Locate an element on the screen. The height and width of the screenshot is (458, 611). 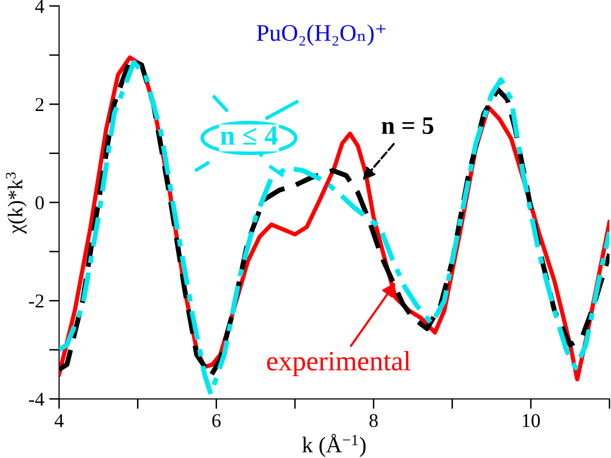
y-tick-label: 4 is located at coordinates (39, 6).